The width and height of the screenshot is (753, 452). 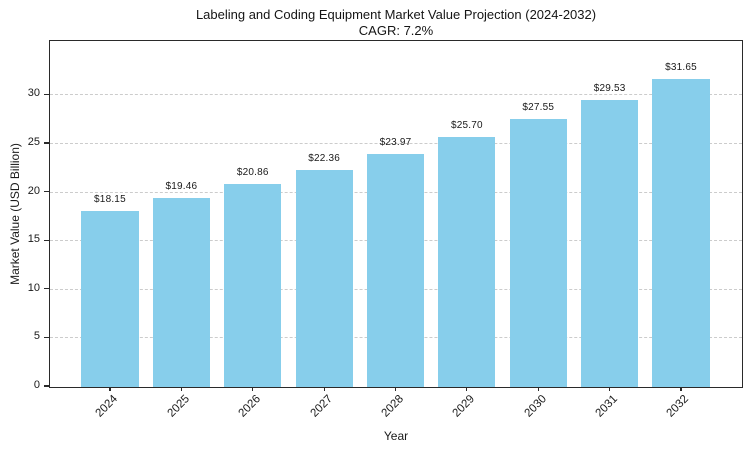 I want to click on x-tick-label: 2032, so click(x=678, y=406).